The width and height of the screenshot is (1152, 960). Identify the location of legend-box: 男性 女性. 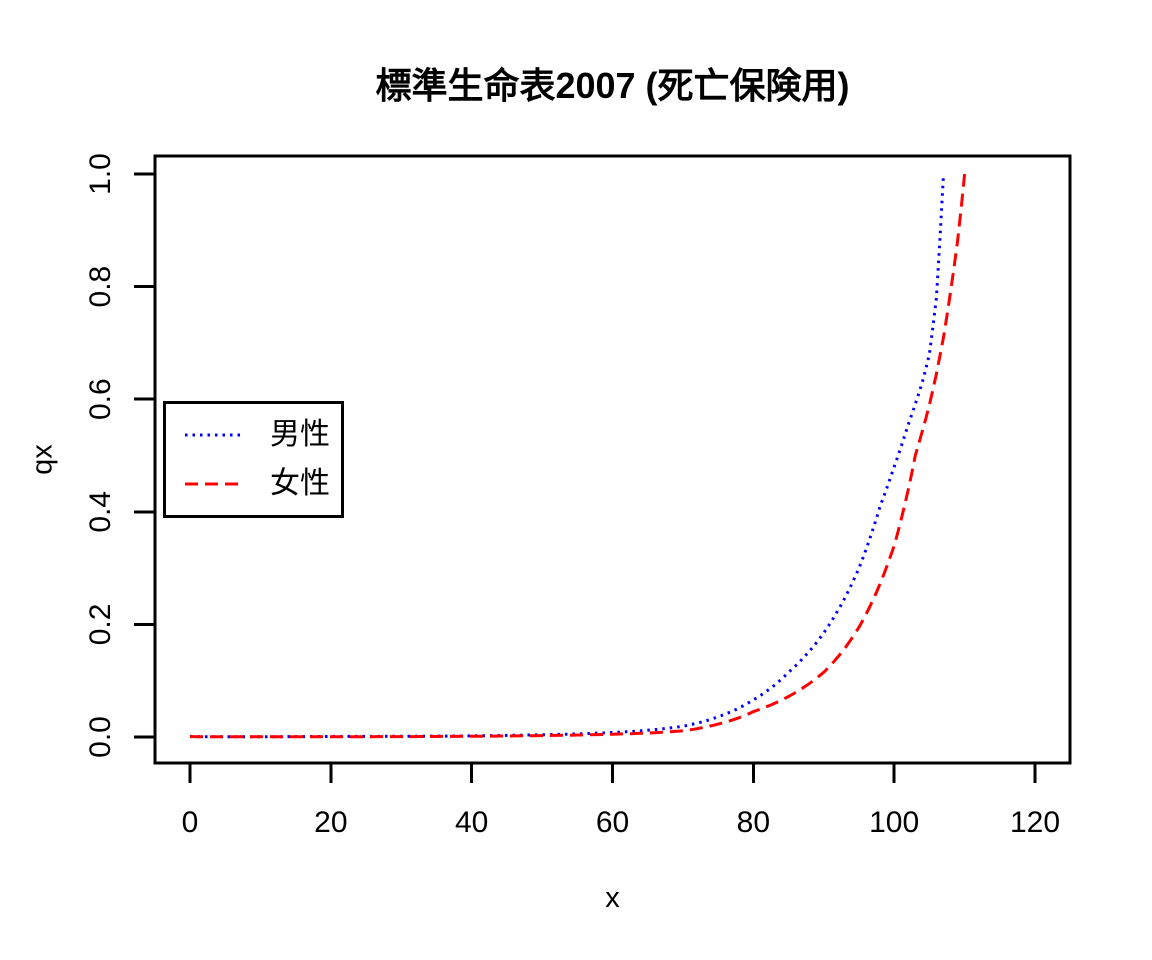
(253, 459).